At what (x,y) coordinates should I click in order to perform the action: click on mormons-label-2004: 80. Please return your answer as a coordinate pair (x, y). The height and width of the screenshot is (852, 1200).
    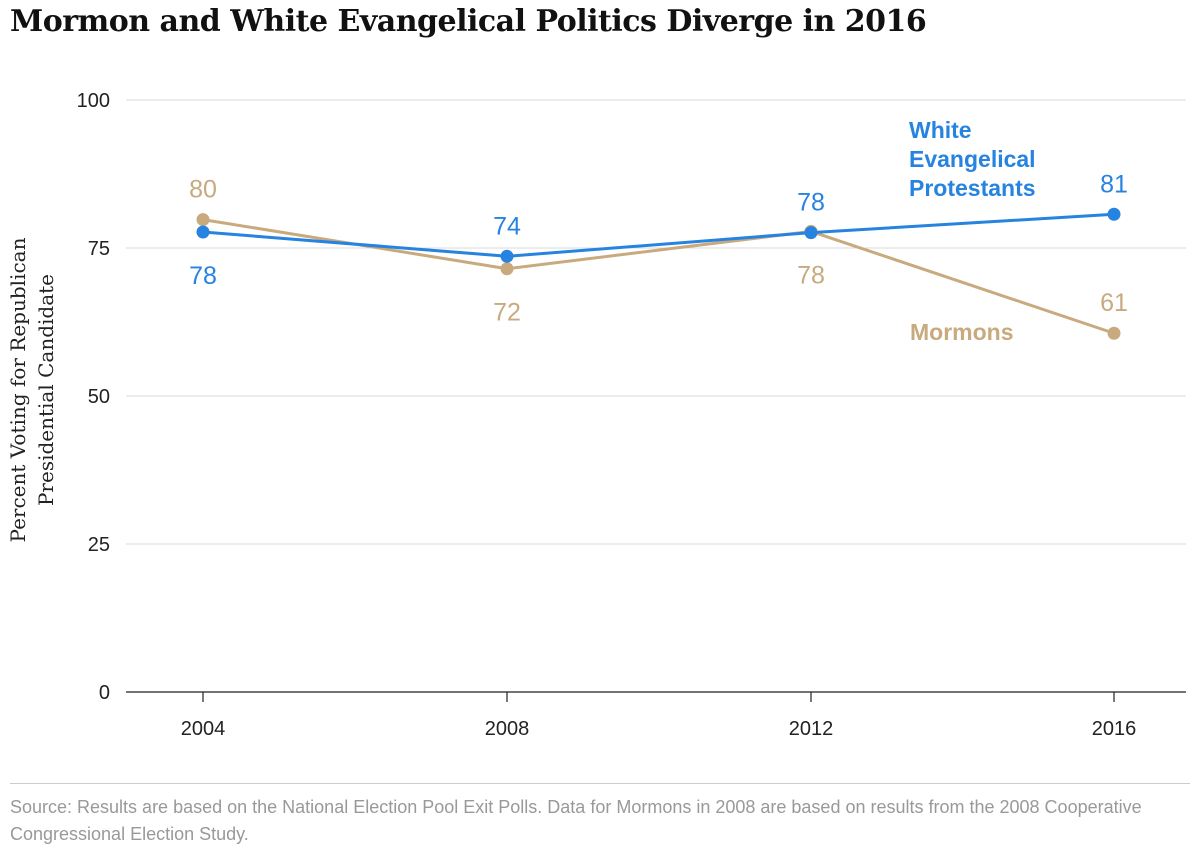
    Looking at the image, I should click on (203, 190).